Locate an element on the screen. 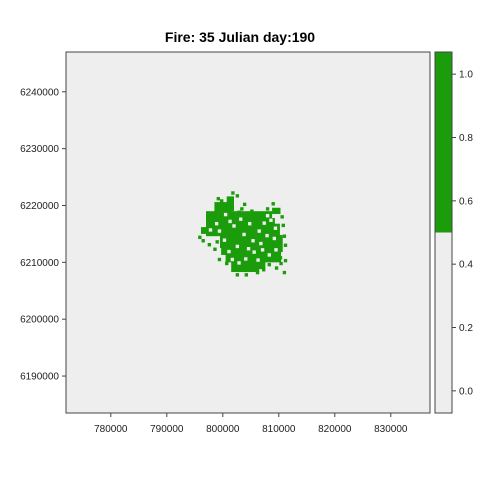  y-tick-label: 6210000 is located at coordinates (39, 263).